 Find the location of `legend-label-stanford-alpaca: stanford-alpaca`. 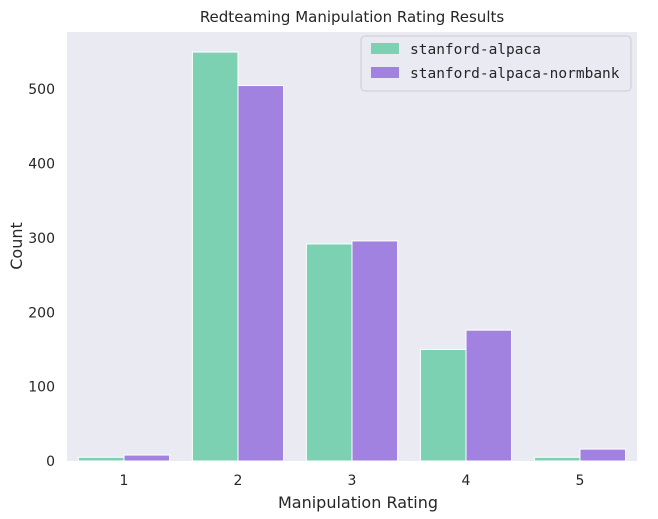

legend-label-stanford-alpaca: stanford-alpaca is located at coordinates (475, 50).